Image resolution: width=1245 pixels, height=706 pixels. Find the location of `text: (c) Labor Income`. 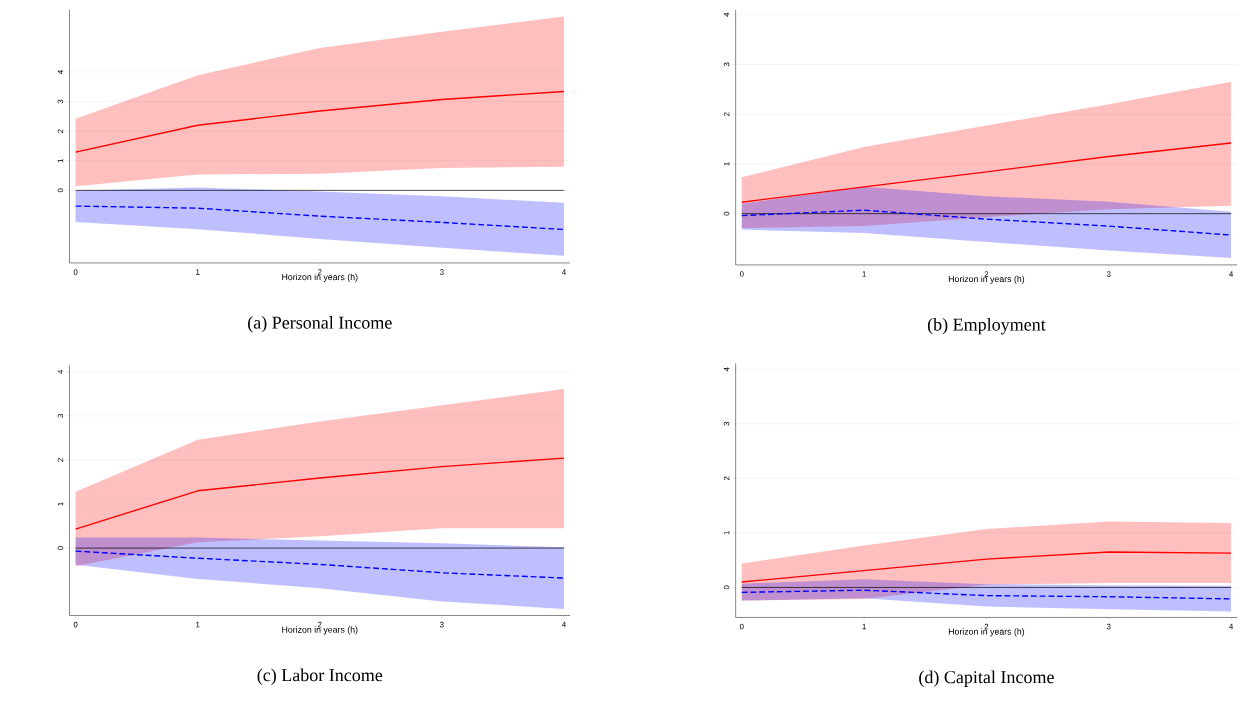

text: (c) Labor Income is located at coordinates (320, 676).